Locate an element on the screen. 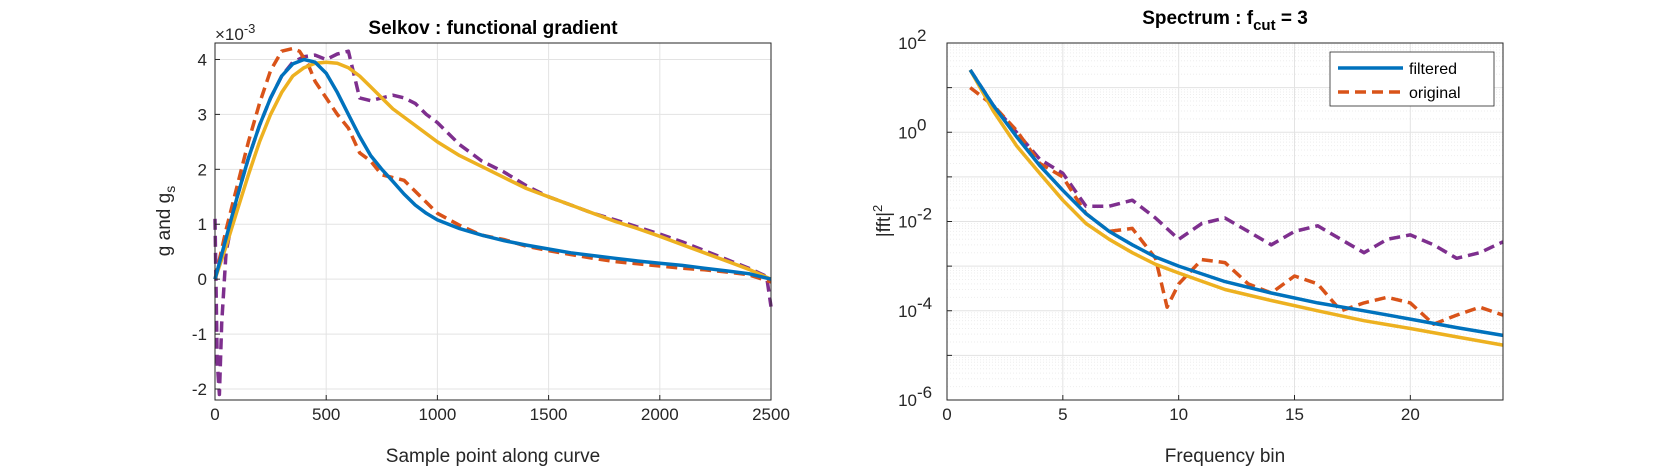  left-x-tick-label: 0 is located at coordinates (214, 414).